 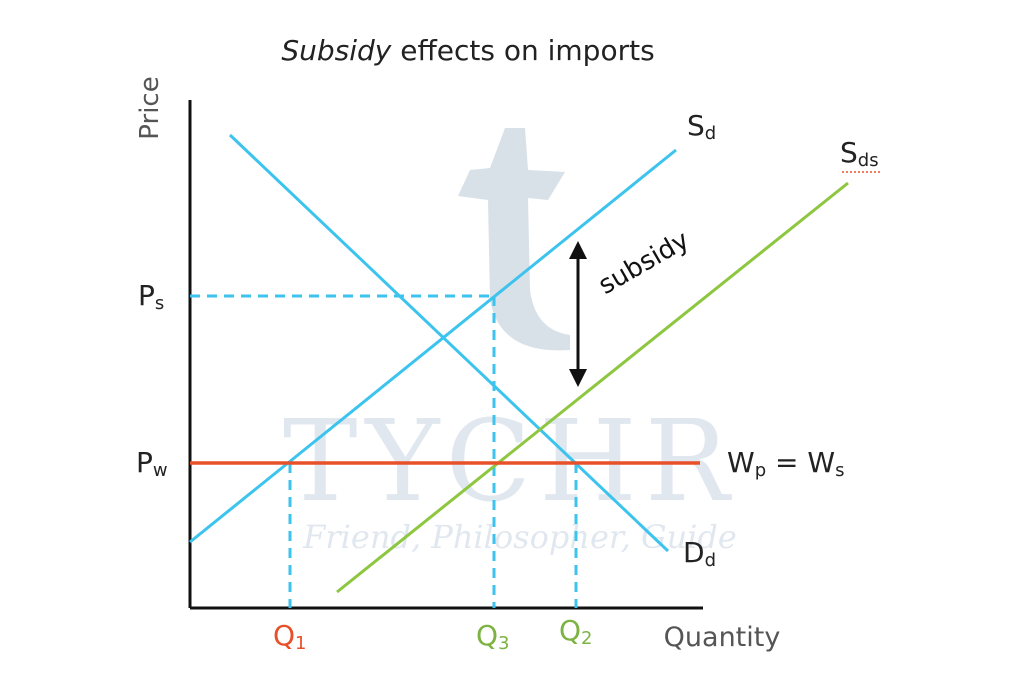 What do you see at coordinates (576, 631) in the screenshot?
I see `q2-label: Q2` at bounding box center [576, 631].